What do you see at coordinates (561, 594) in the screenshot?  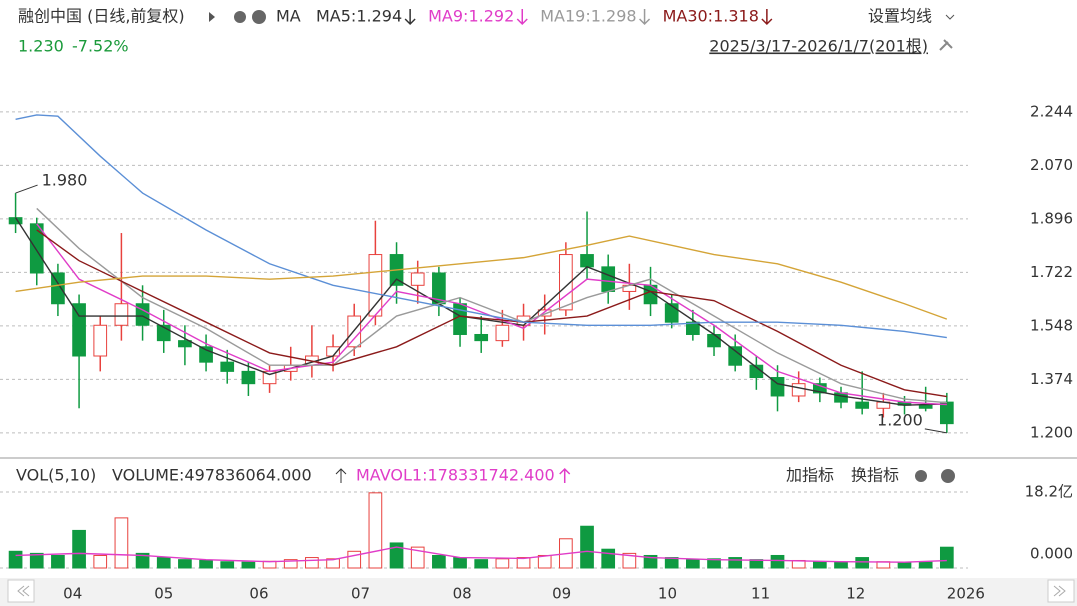 I see `x-tick-label: 09` at bounding box center [561, 594].